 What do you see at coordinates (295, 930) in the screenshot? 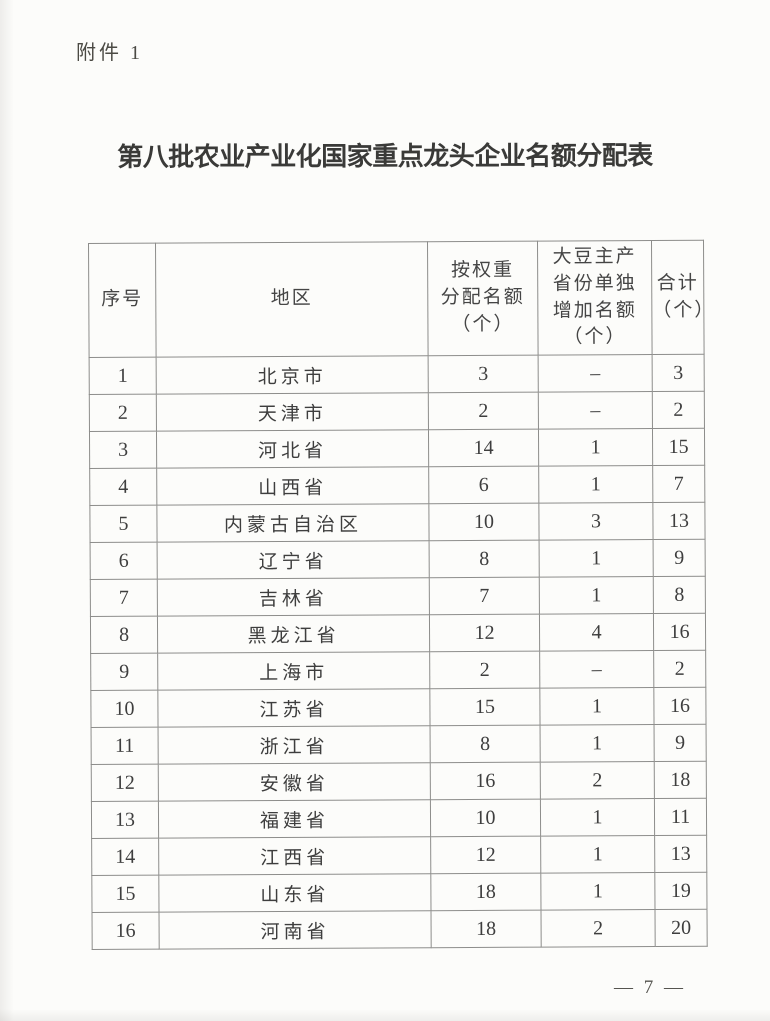
I see `region-name: 河南省` at bounding box center [295, 930].